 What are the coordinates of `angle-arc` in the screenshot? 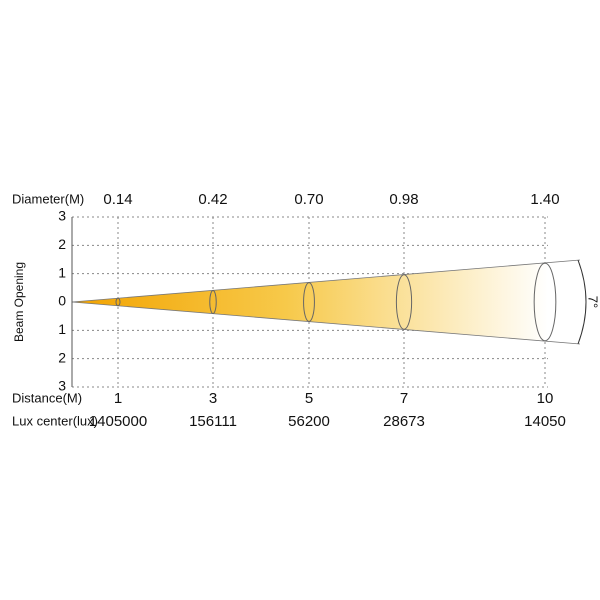 It's located at (582, 302).